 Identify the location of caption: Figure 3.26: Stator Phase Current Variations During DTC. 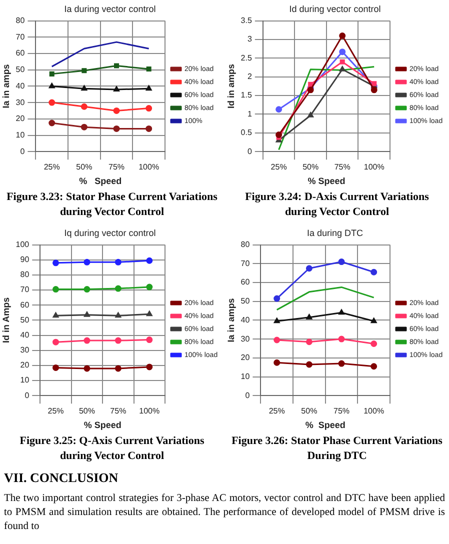
(337, 449).